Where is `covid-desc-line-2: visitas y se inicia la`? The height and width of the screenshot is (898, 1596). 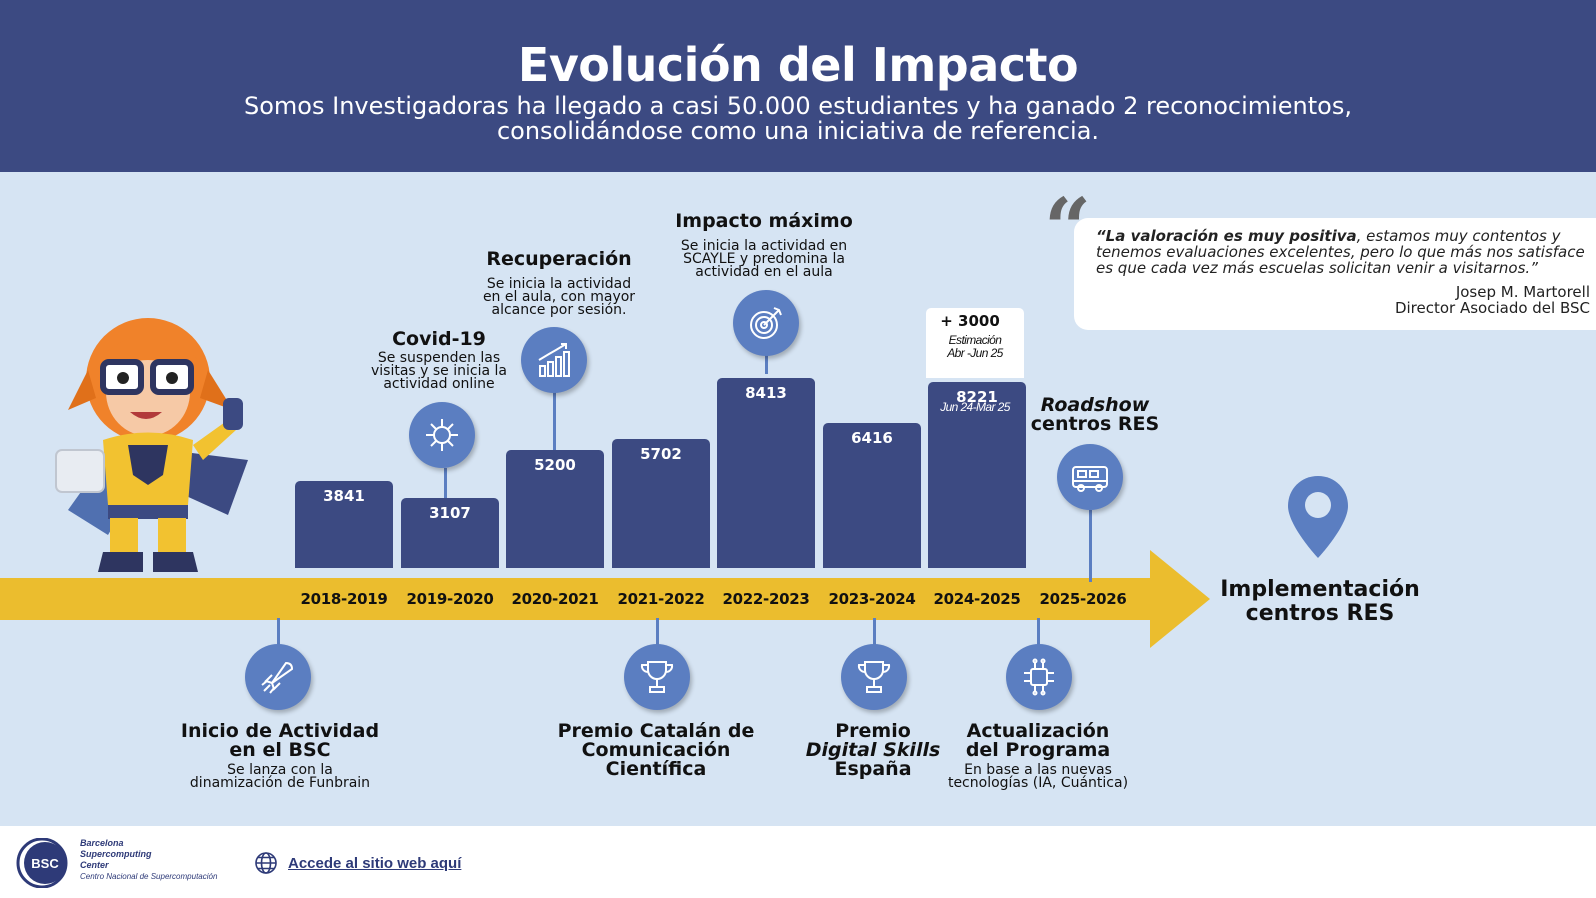 covid-desc-line-2: visitas y se inicia la is located at coordinates (438, 371).